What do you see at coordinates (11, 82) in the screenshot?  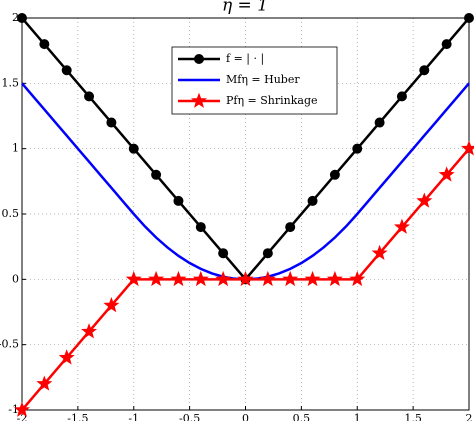 I see `y-tick-label: 1.5` at bounding box center [11, 82].